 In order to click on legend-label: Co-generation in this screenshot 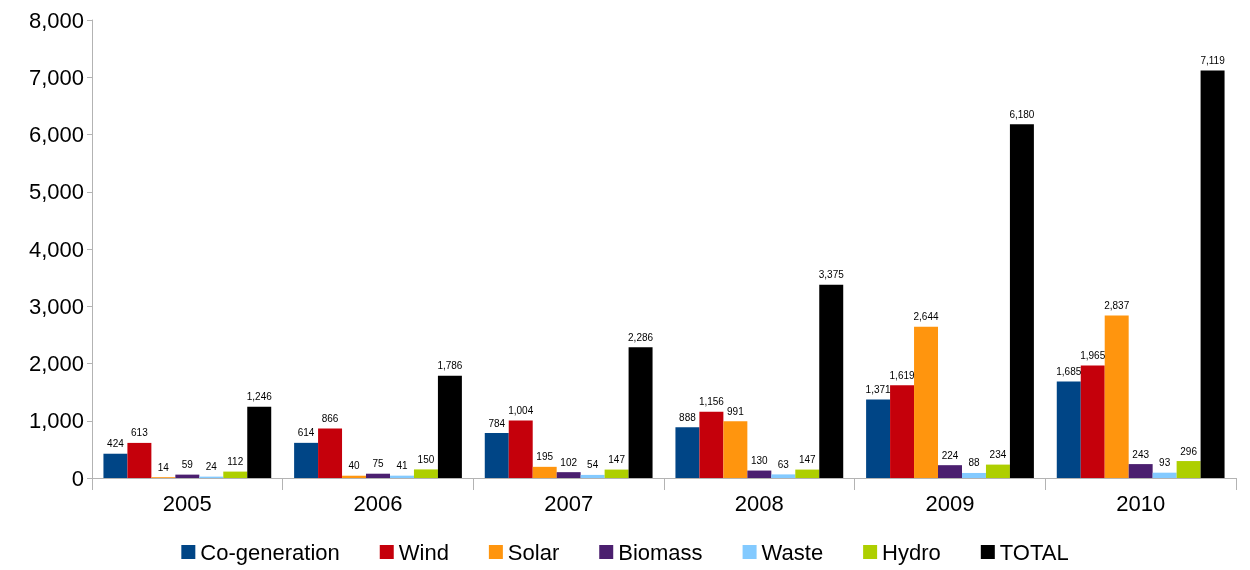, I will do `click(270, 552)`.